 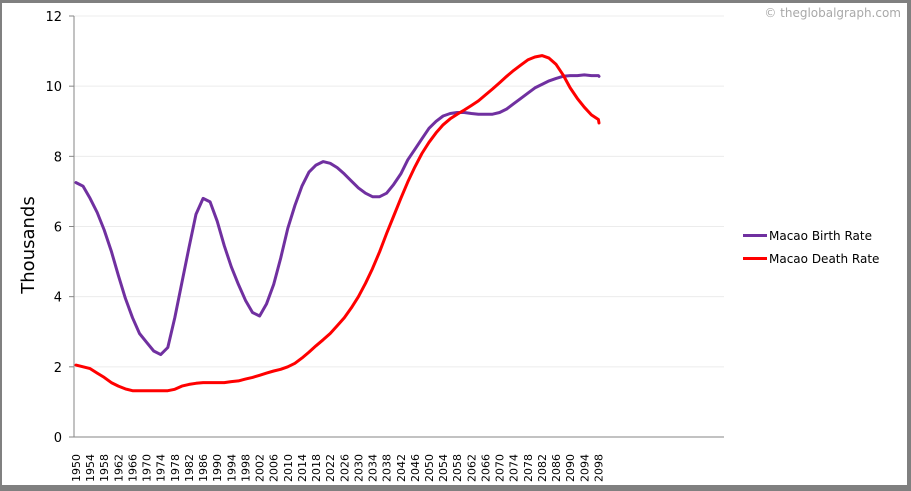 I want to click on x-tick-label: 2078, so click(x=528, y=468).